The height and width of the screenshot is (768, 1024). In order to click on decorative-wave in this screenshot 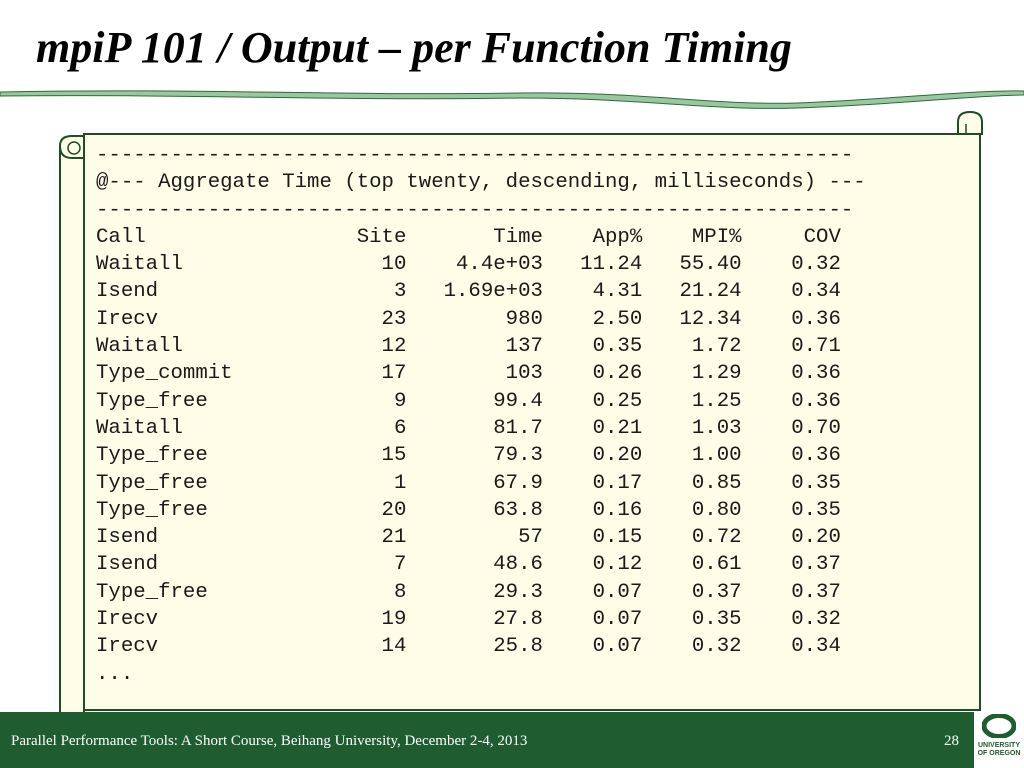, I will do `click(512, 99)`.